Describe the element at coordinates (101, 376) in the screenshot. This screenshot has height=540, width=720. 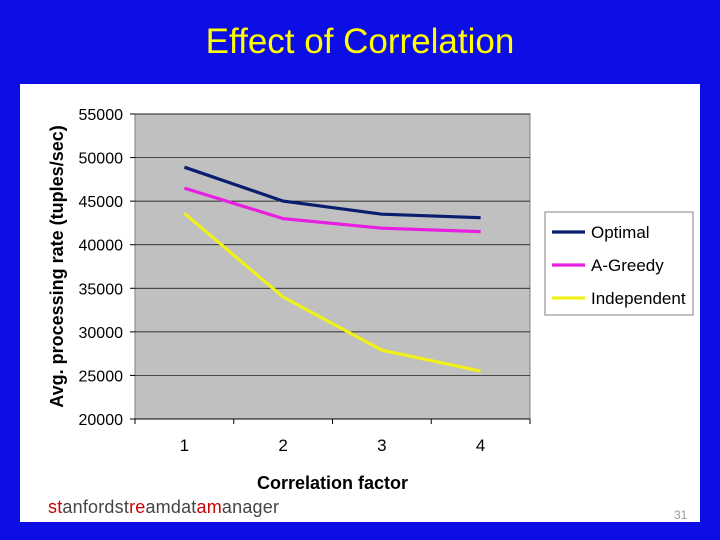
I see `y-tick-label: 25000` at that location.